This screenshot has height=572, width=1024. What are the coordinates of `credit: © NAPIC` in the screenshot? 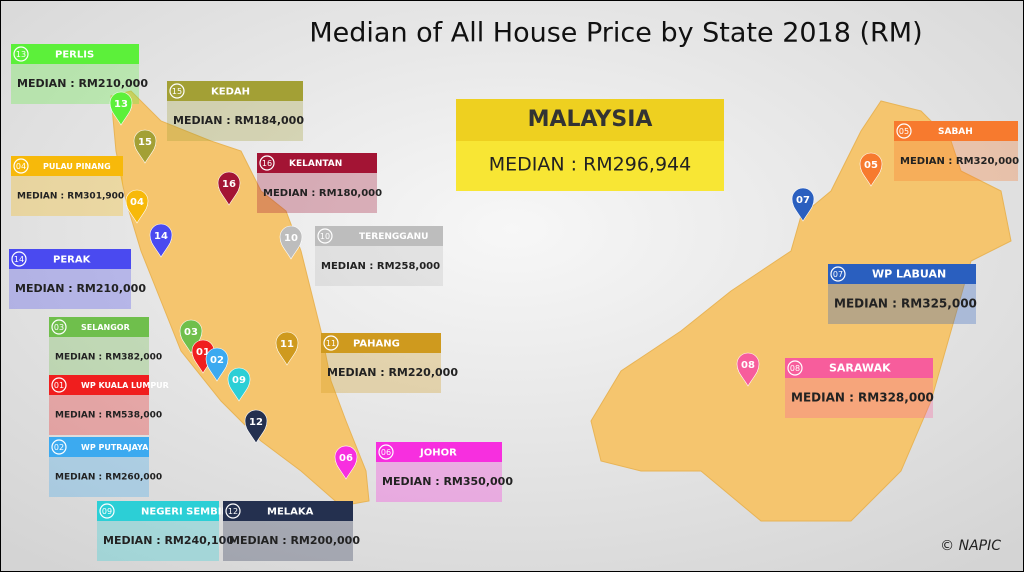 It's located at (970, 546).